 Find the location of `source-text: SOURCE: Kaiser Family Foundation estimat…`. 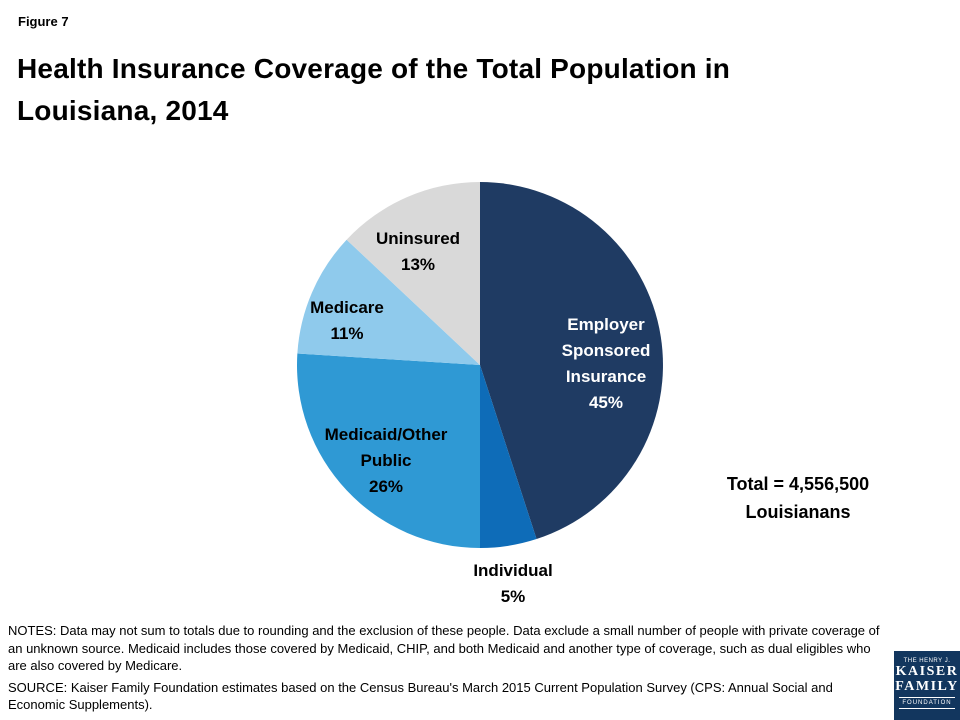

source-text: SOURCE: Kaiser Family Foundation estimat… is located at coordinates (420, 696).